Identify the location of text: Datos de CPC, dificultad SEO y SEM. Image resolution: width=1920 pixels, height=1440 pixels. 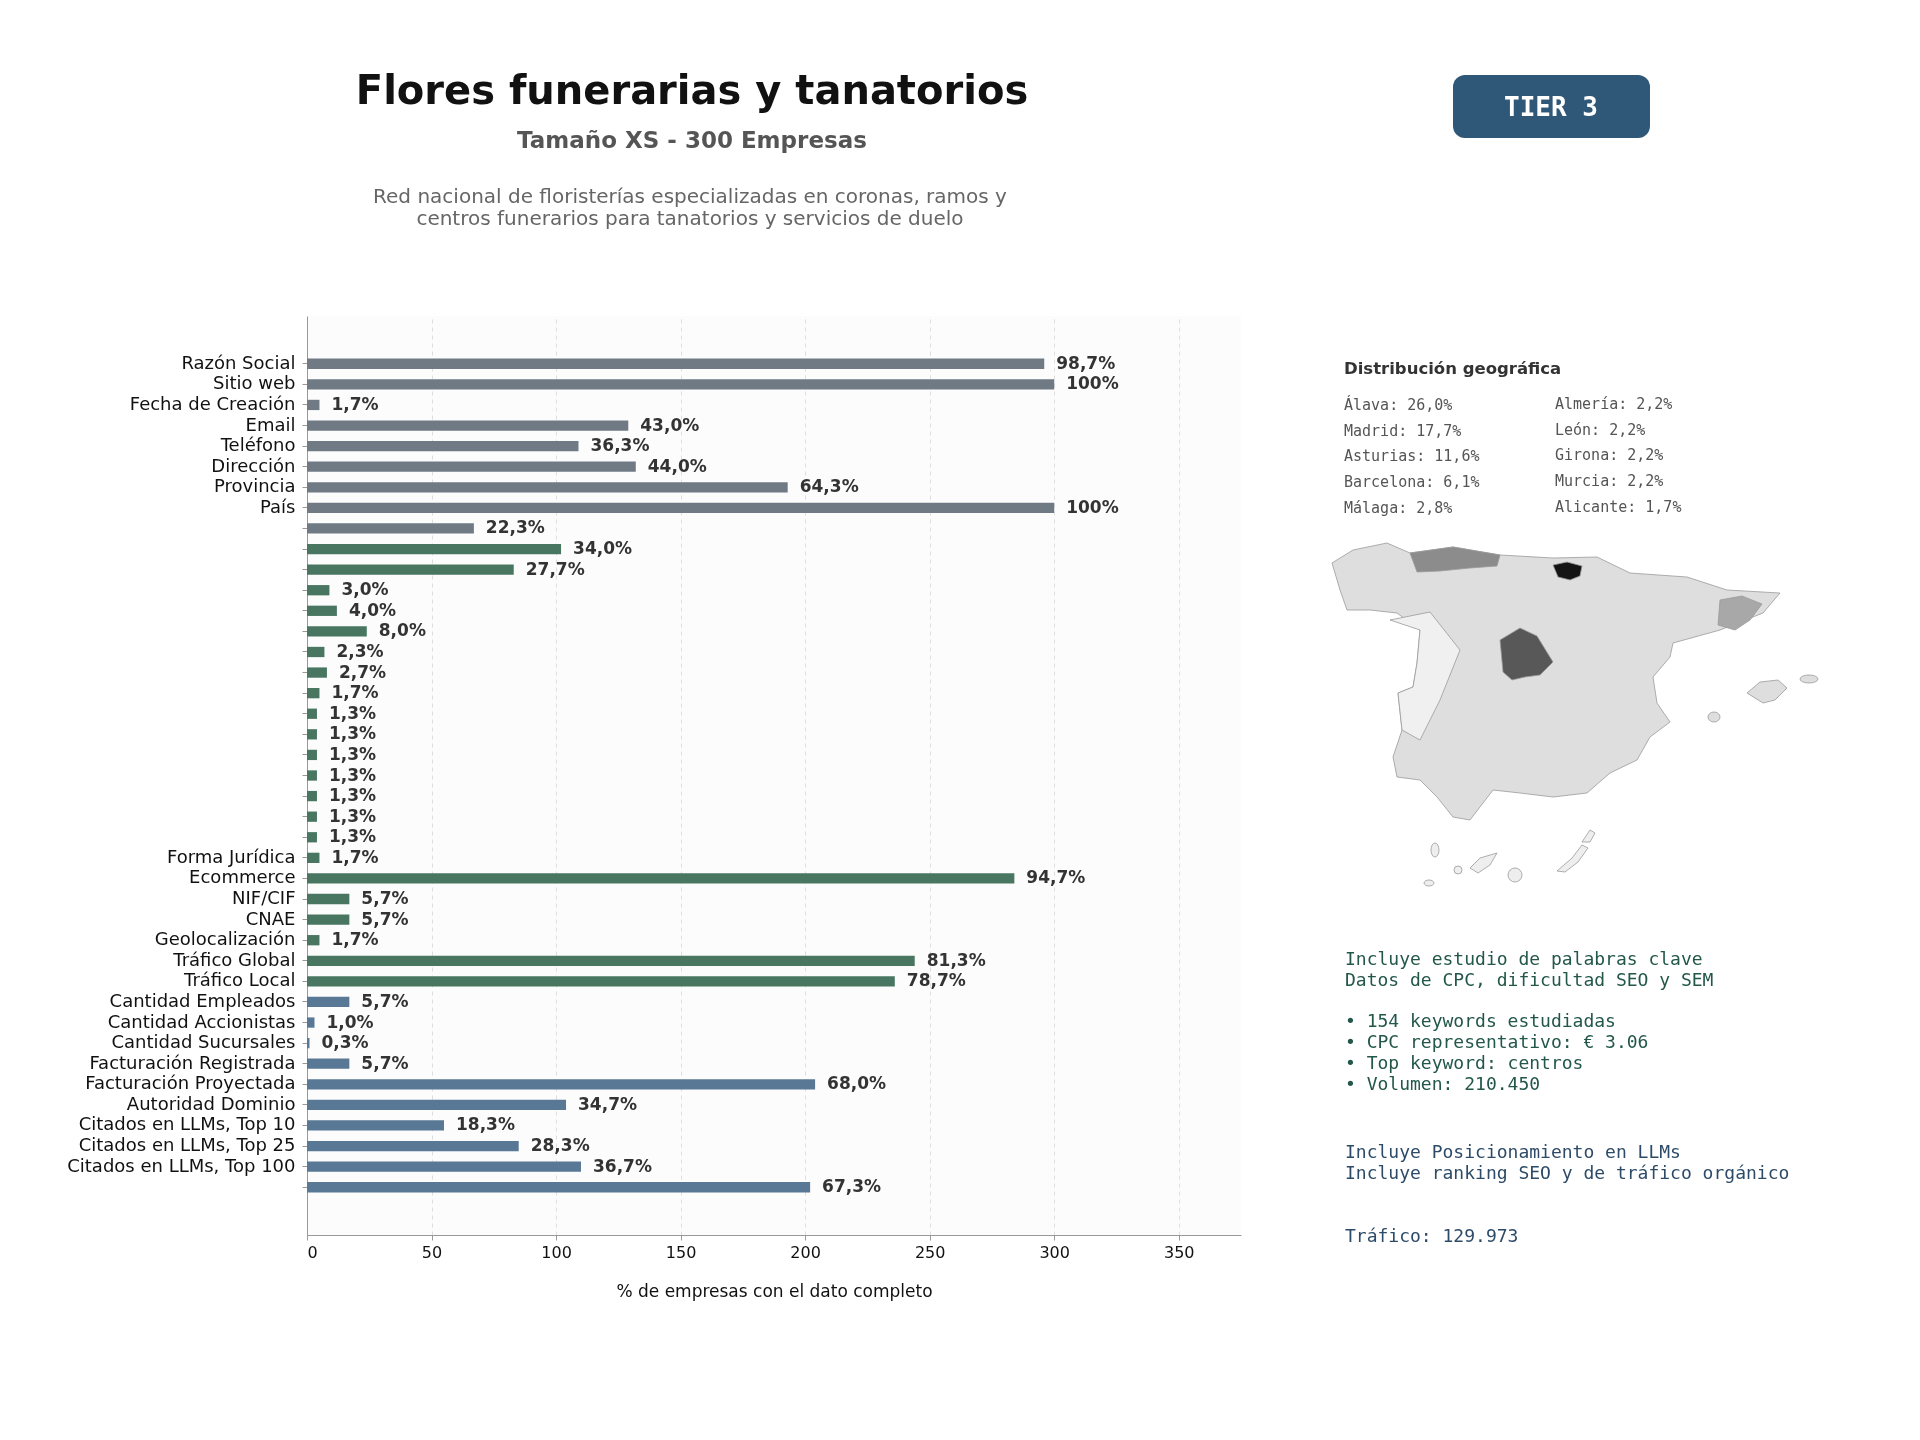
(1529, 979).